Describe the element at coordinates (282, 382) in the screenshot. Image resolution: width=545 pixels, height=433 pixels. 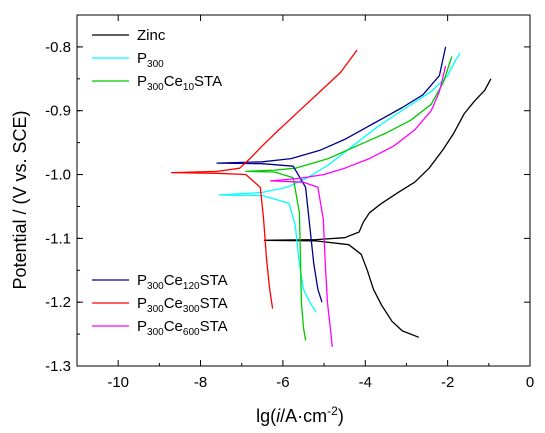
I see `x-tick-label: -6` at that location.